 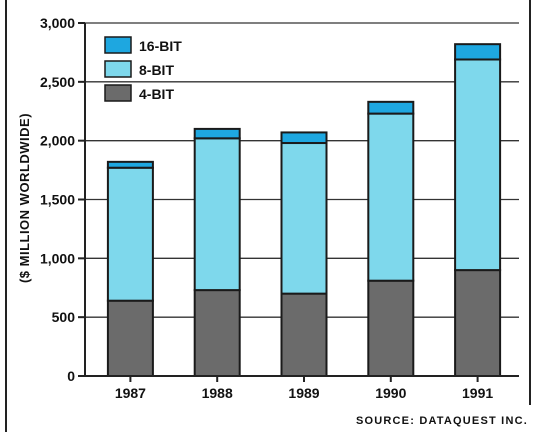 I want to click on x-tick-label: 1989, so click(x=303, y=393).